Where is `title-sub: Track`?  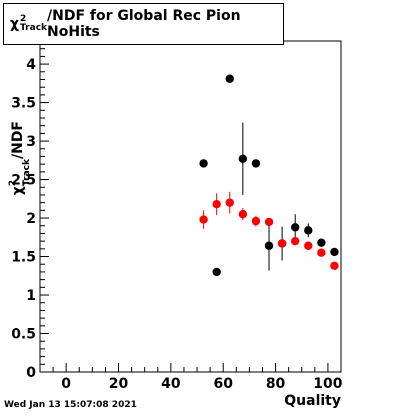
title-sub: Track is located at coordinates (34, 28).